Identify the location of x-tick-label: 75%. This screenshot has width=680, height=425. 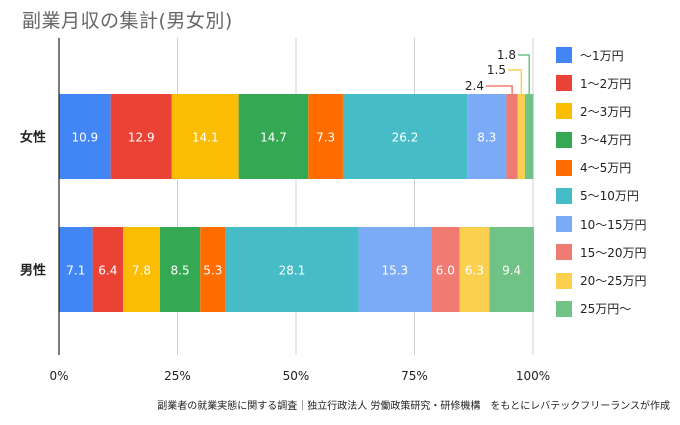
(414, 376).